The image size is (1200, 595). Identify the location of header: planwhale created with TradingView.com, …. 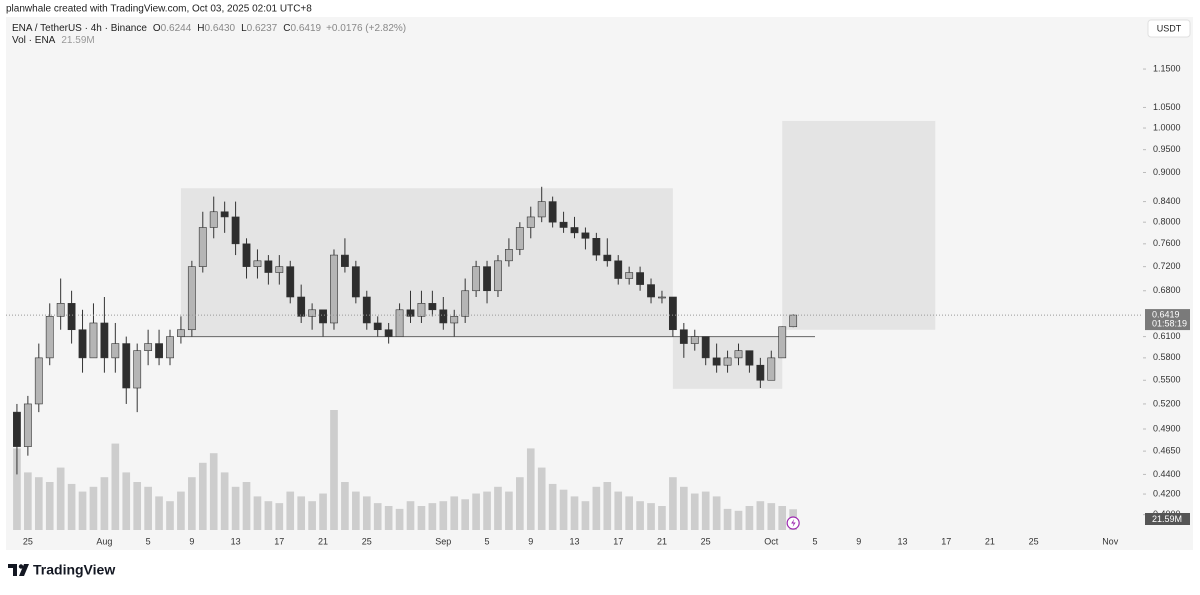
(159, 9).